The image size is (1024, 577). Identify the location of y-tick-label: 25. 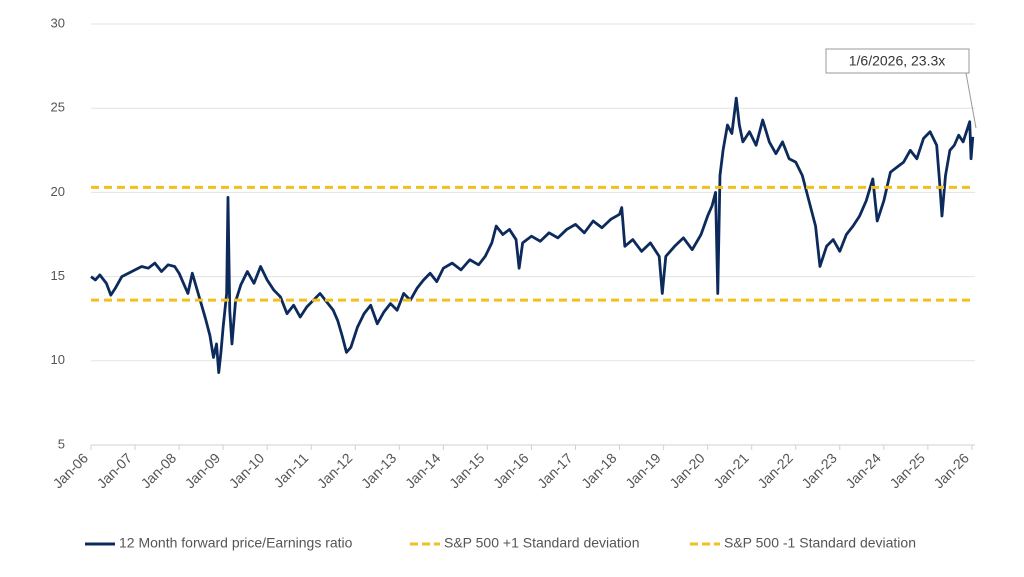
(58, 107).